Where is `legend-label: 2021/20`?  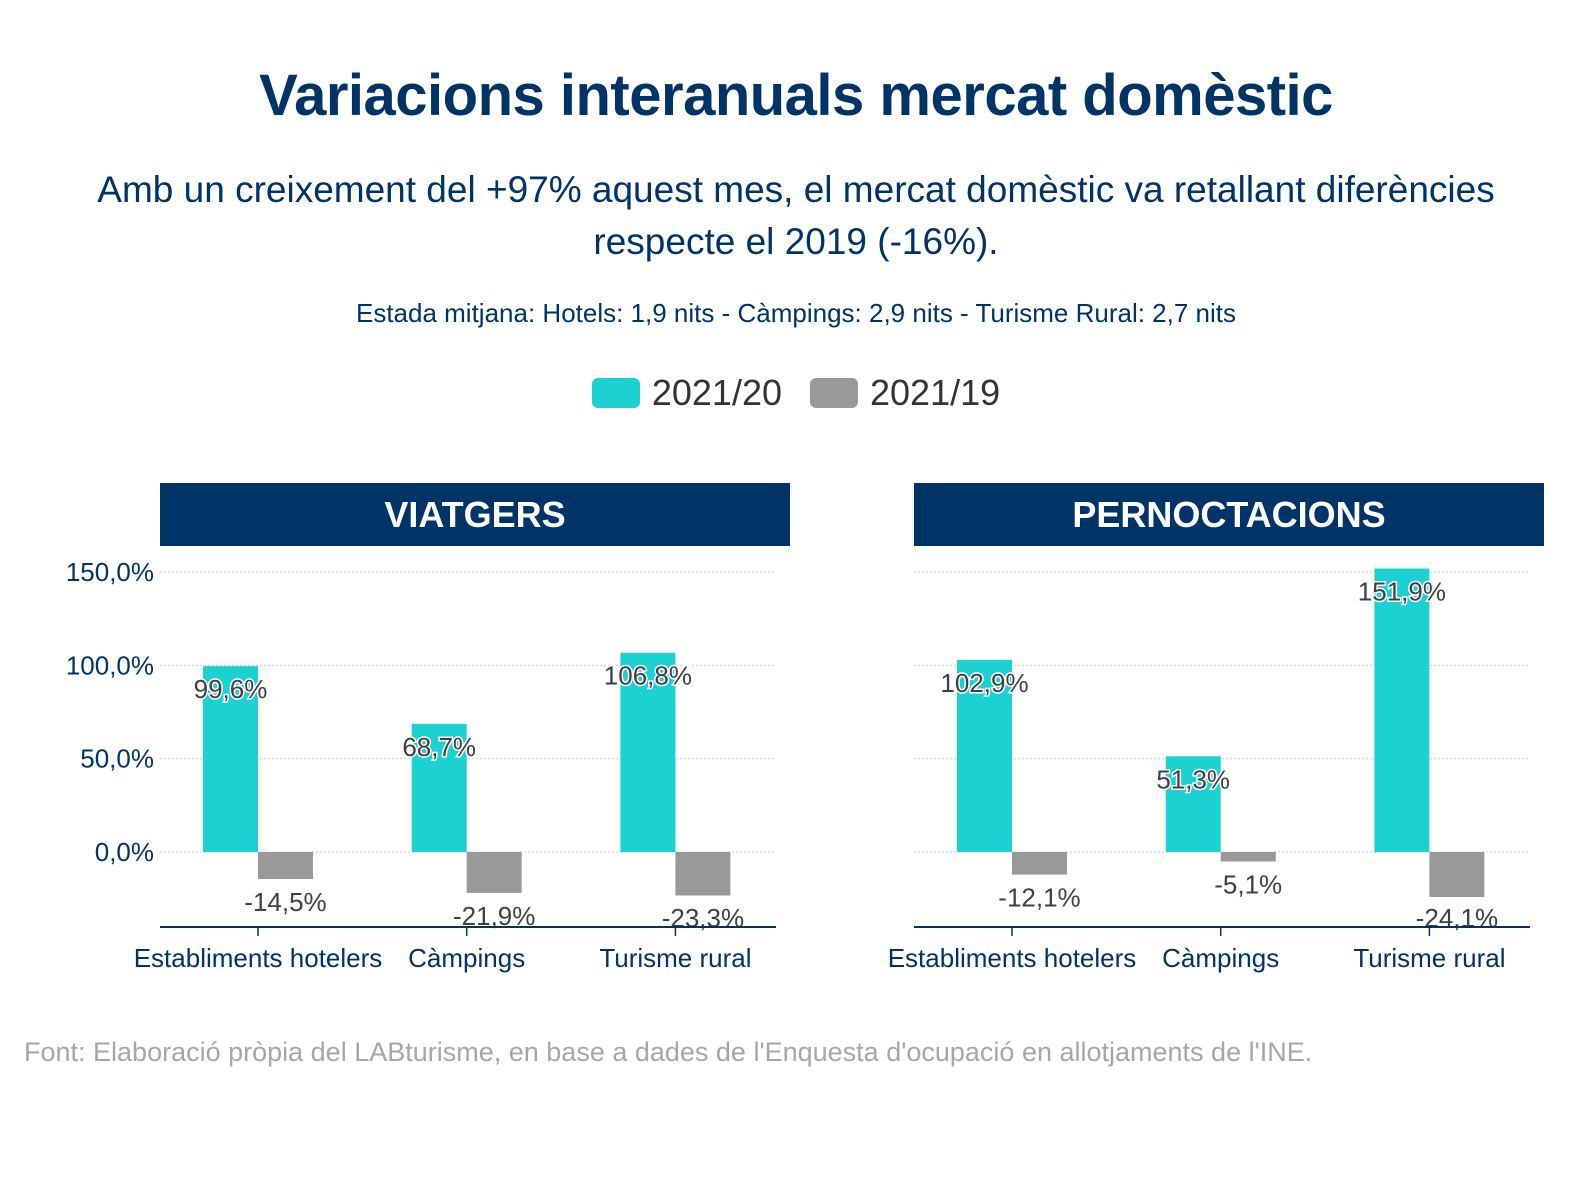 legend-label: 2021/20 is located at coordinates (716, 392).